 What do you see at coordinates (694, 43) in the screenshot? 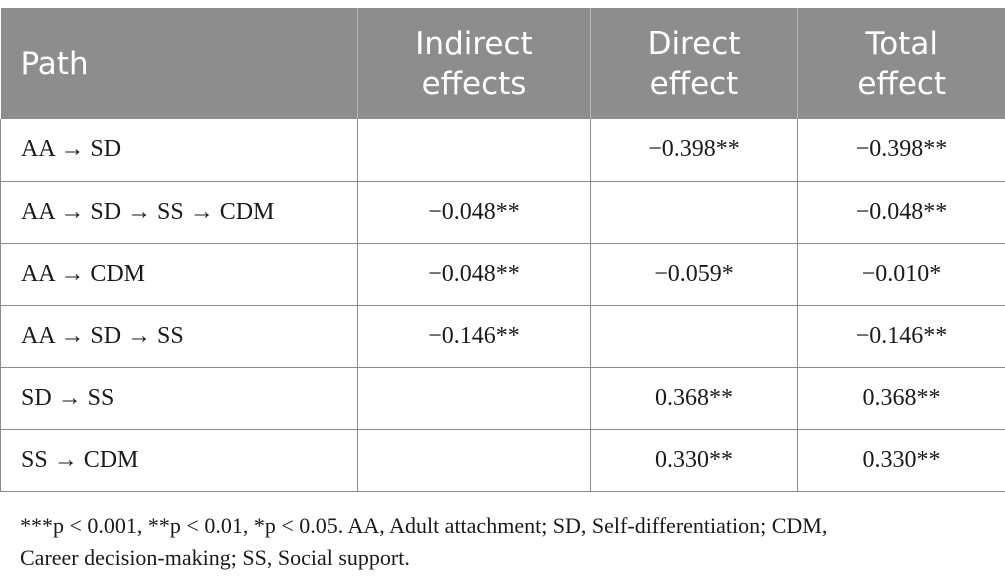
I see `header-direct-line1: Direct` at bounding box center [694, 43].